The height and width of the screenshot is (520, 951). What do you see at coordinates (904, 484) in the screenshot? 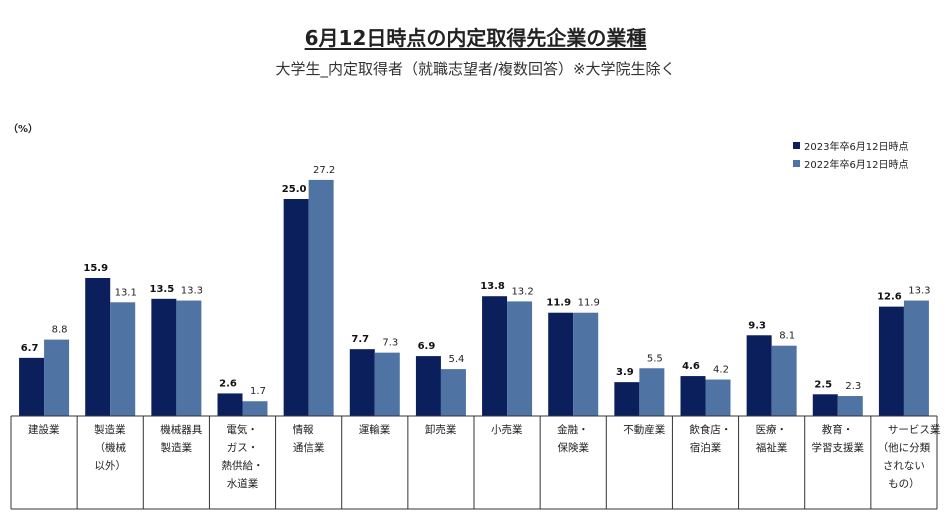
I see `category-label-13-3: もの）` at bounding box center [904, 484].